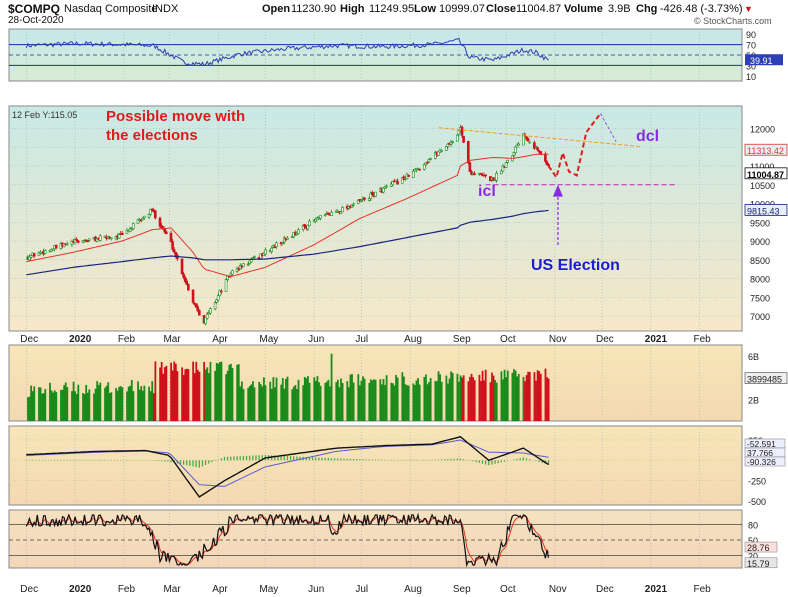 The width and height of the screenshot is (788, 597). Describe the element at coordinates (36, 20) in the screenshot. I see `chart-date: 28-Oct-2020` at that location.